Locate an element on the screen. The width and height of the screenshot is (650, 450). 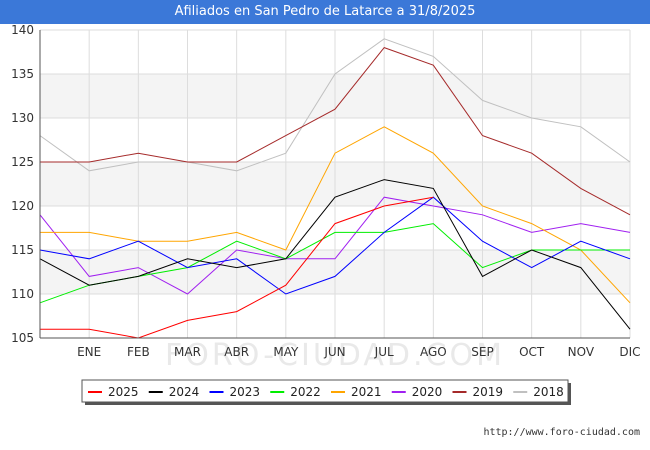
legend-label-2024: 2024 is located at coordinates (184, 392).